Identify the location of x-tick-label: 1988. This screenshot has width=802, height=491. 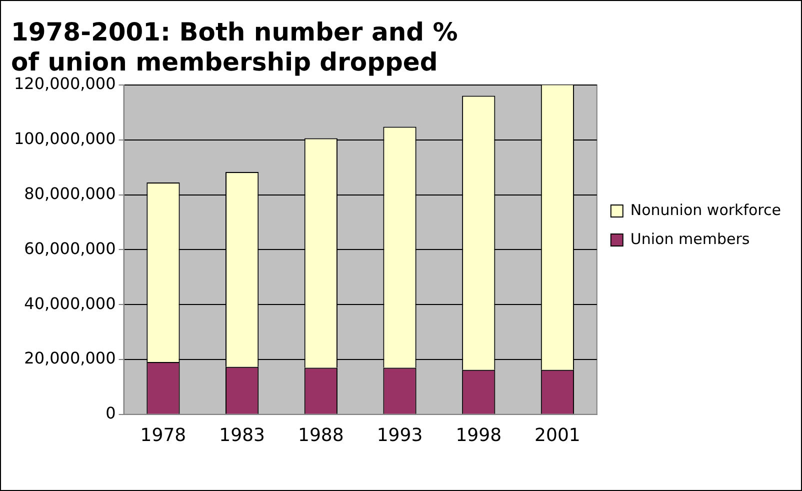
(321, 435).